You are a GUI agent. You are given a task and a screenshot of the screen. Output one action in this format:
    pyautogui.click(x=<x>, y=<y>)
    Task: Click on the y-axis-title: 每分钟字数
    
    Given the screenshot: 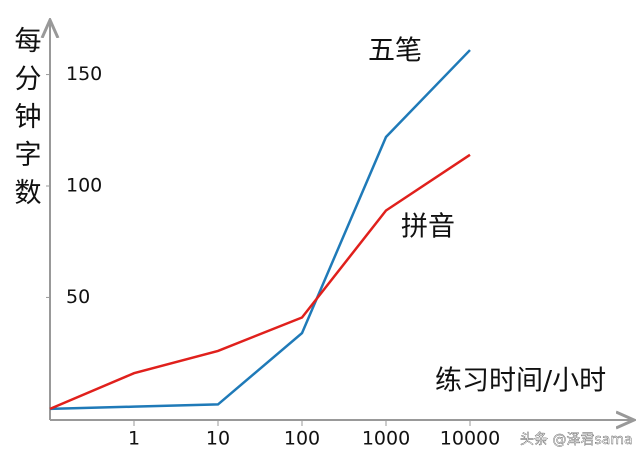 What is the action you would take?
    pyautogui.click(x=28, y=117)
    